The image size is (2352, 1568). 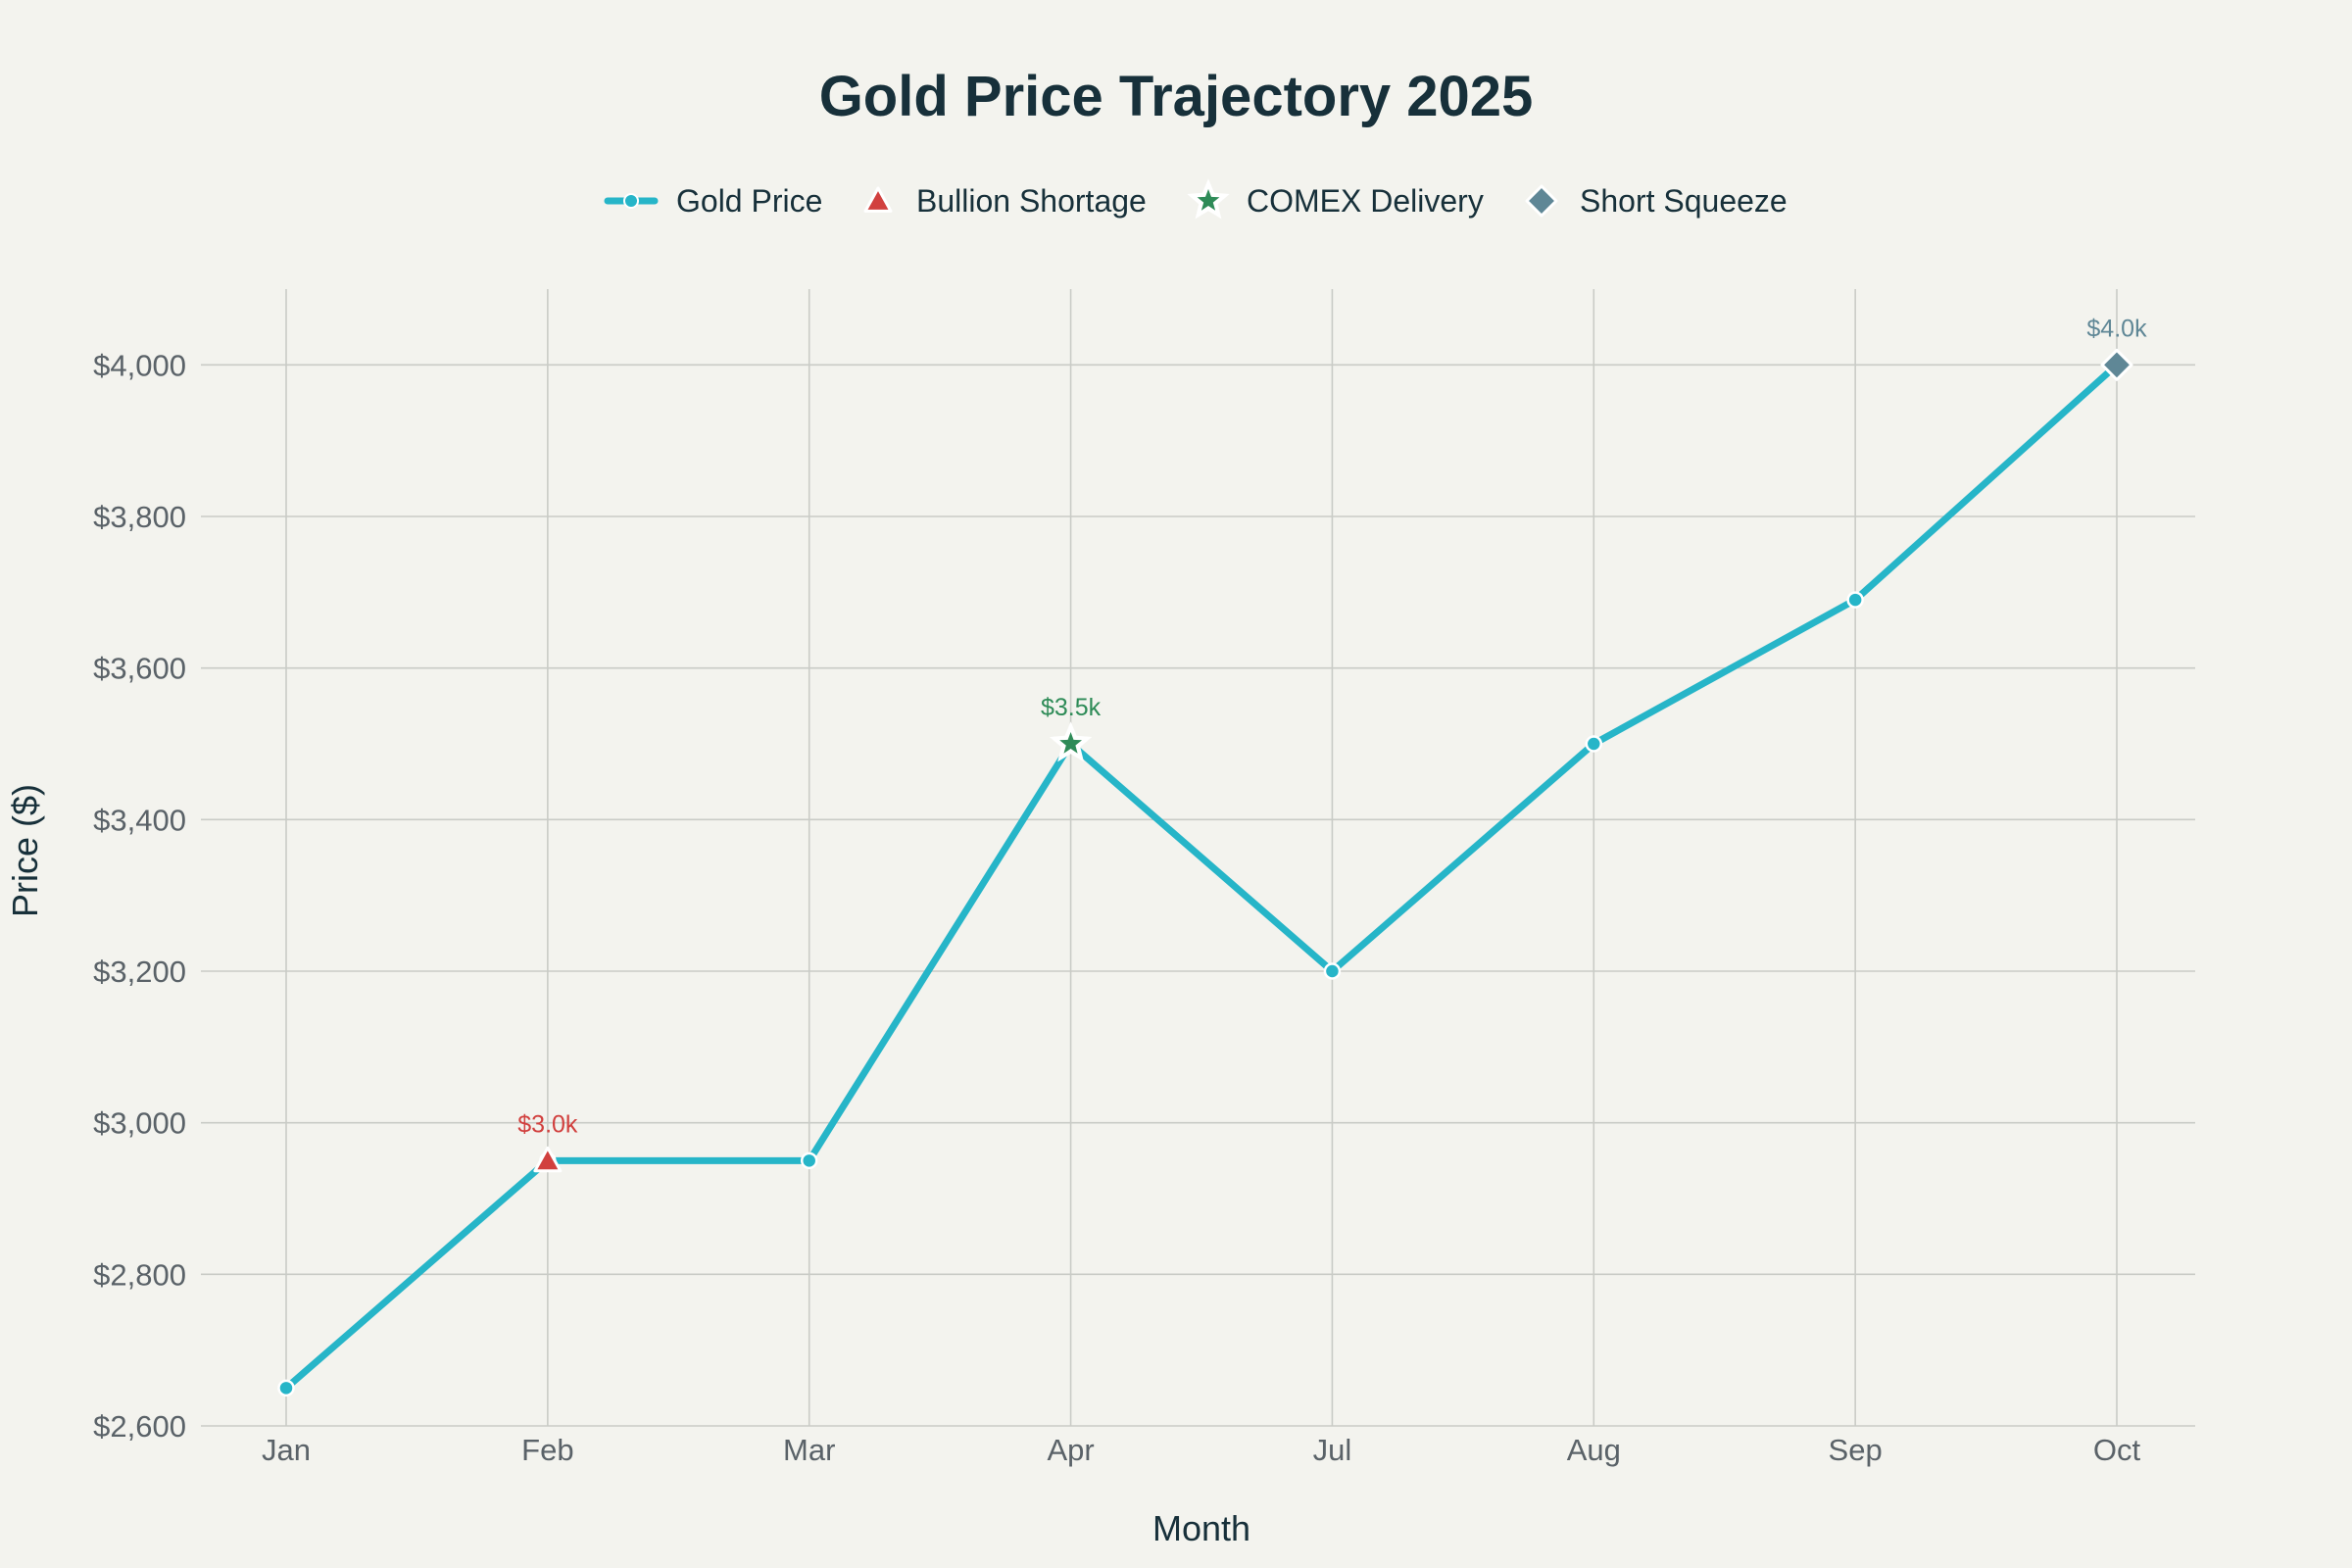 I want to click on x-tick-label: Mar, so click(x=809, y=1450).